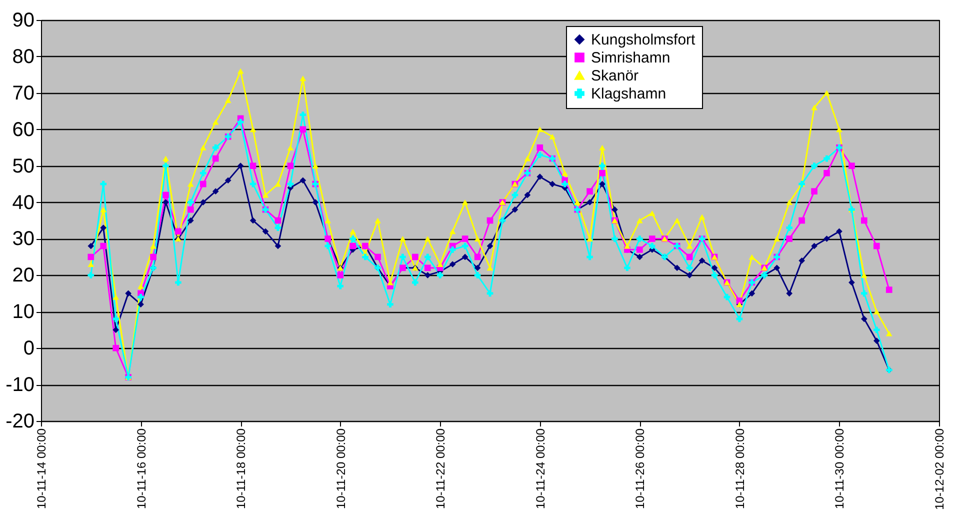 This screenshot has height=527, width=974. I want to click on y-tick-label: 80, so click(23, 57).